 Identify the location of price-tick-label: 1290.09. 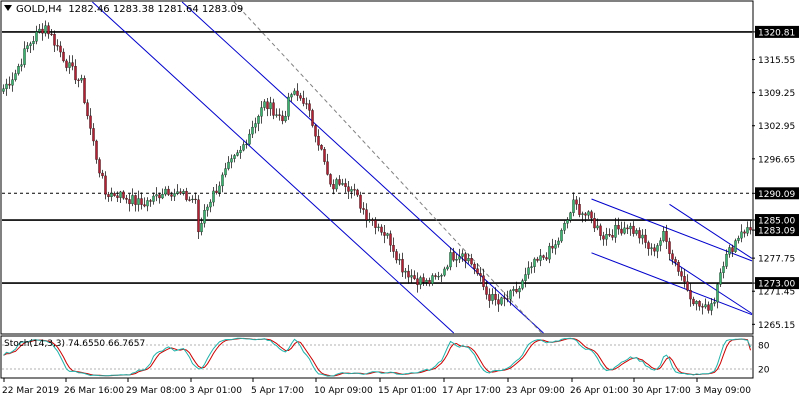
(776, 195).